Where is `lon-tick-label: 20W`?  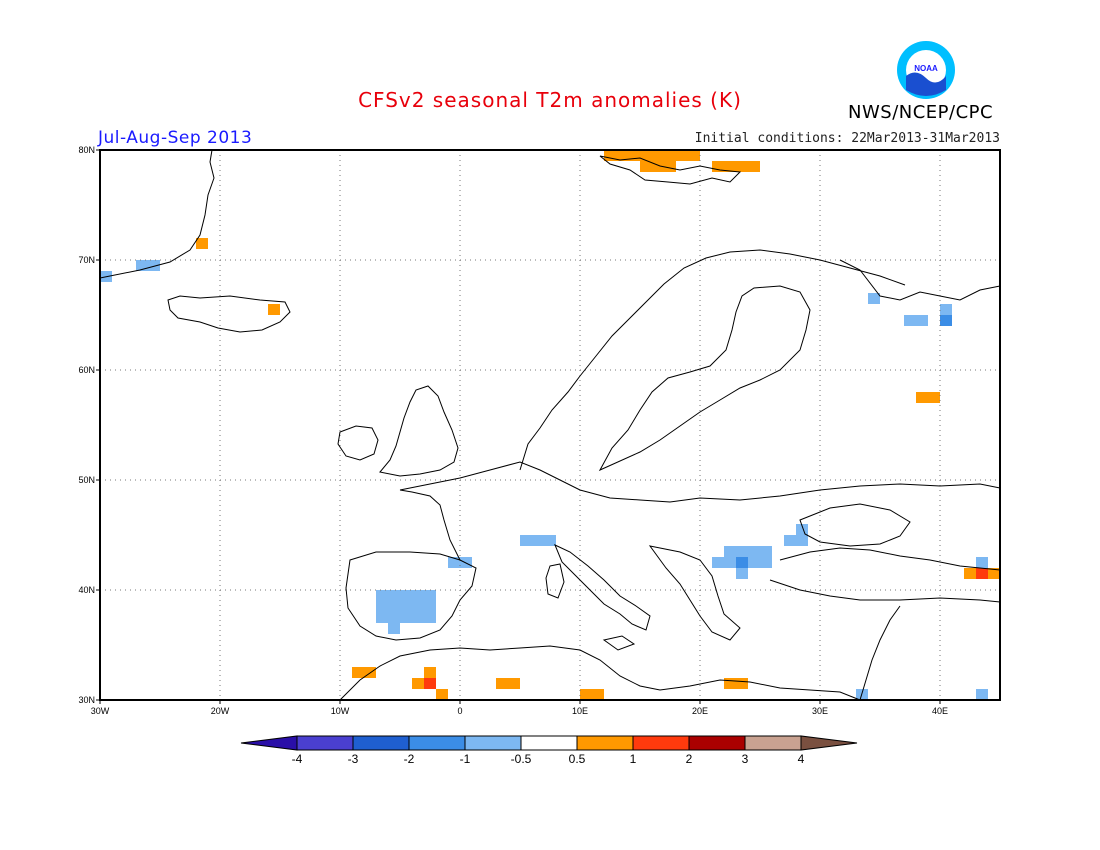 lon-tick-label: 20W is located at coordinates (220, 711).